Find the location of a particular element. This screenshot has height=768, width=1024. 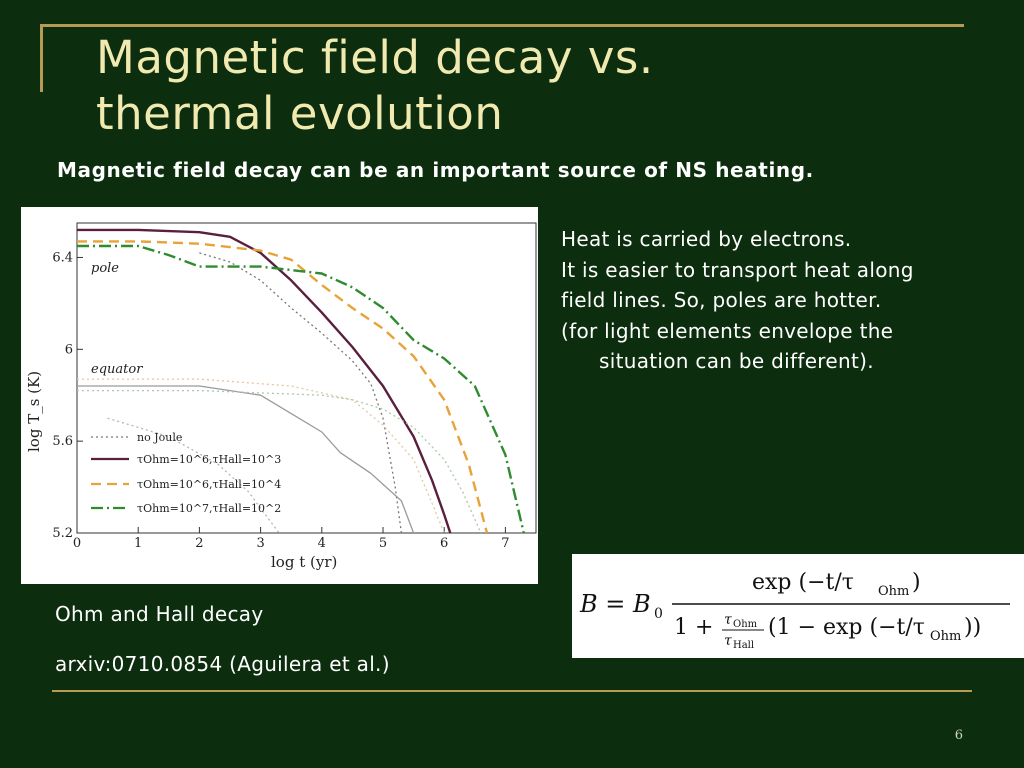

x-tick-label: 3 is located at coordinates (260, 543).